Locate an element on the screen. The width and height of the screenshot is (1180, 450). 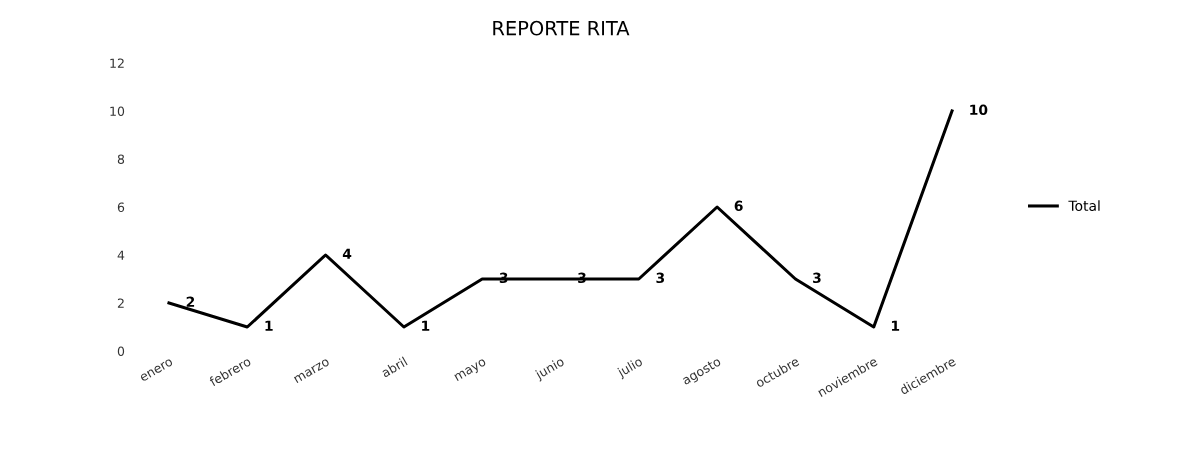
legend-label: Total is located at coordinates (1084, 206).